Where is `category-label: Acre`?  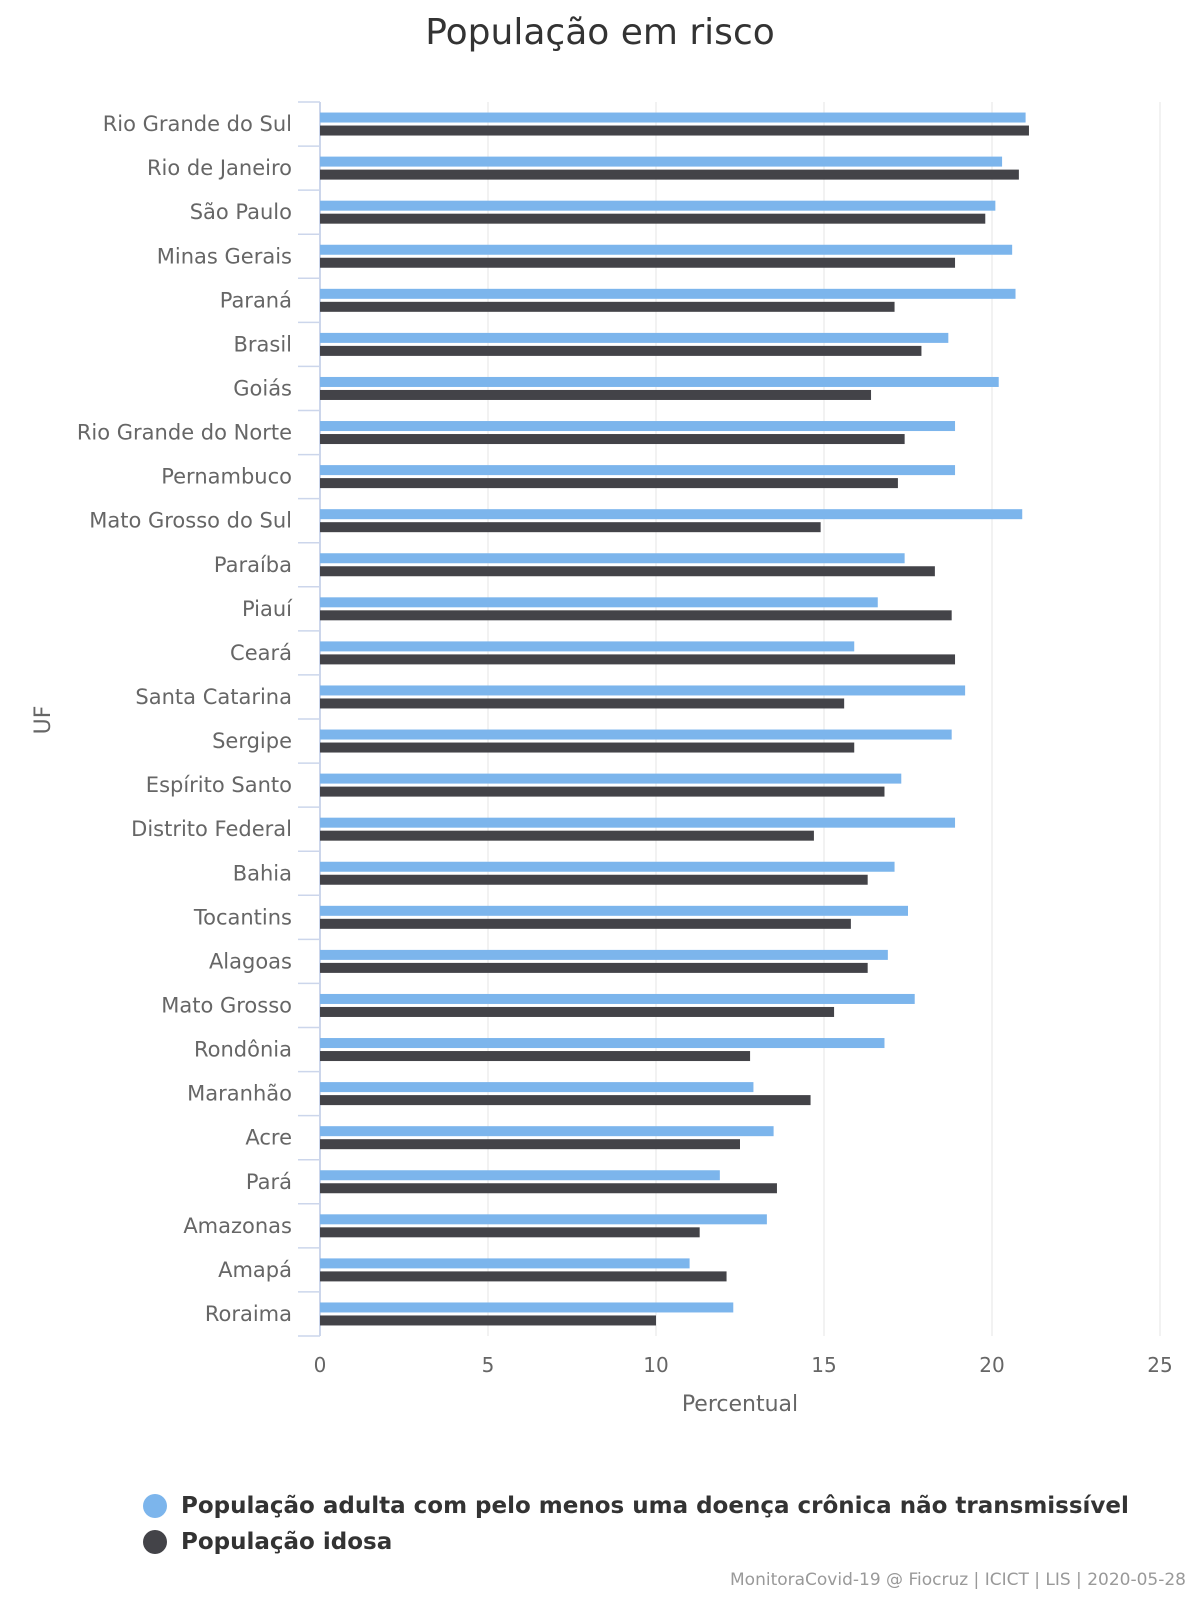
category-label: Acre is located at coordinates (268, 1138).